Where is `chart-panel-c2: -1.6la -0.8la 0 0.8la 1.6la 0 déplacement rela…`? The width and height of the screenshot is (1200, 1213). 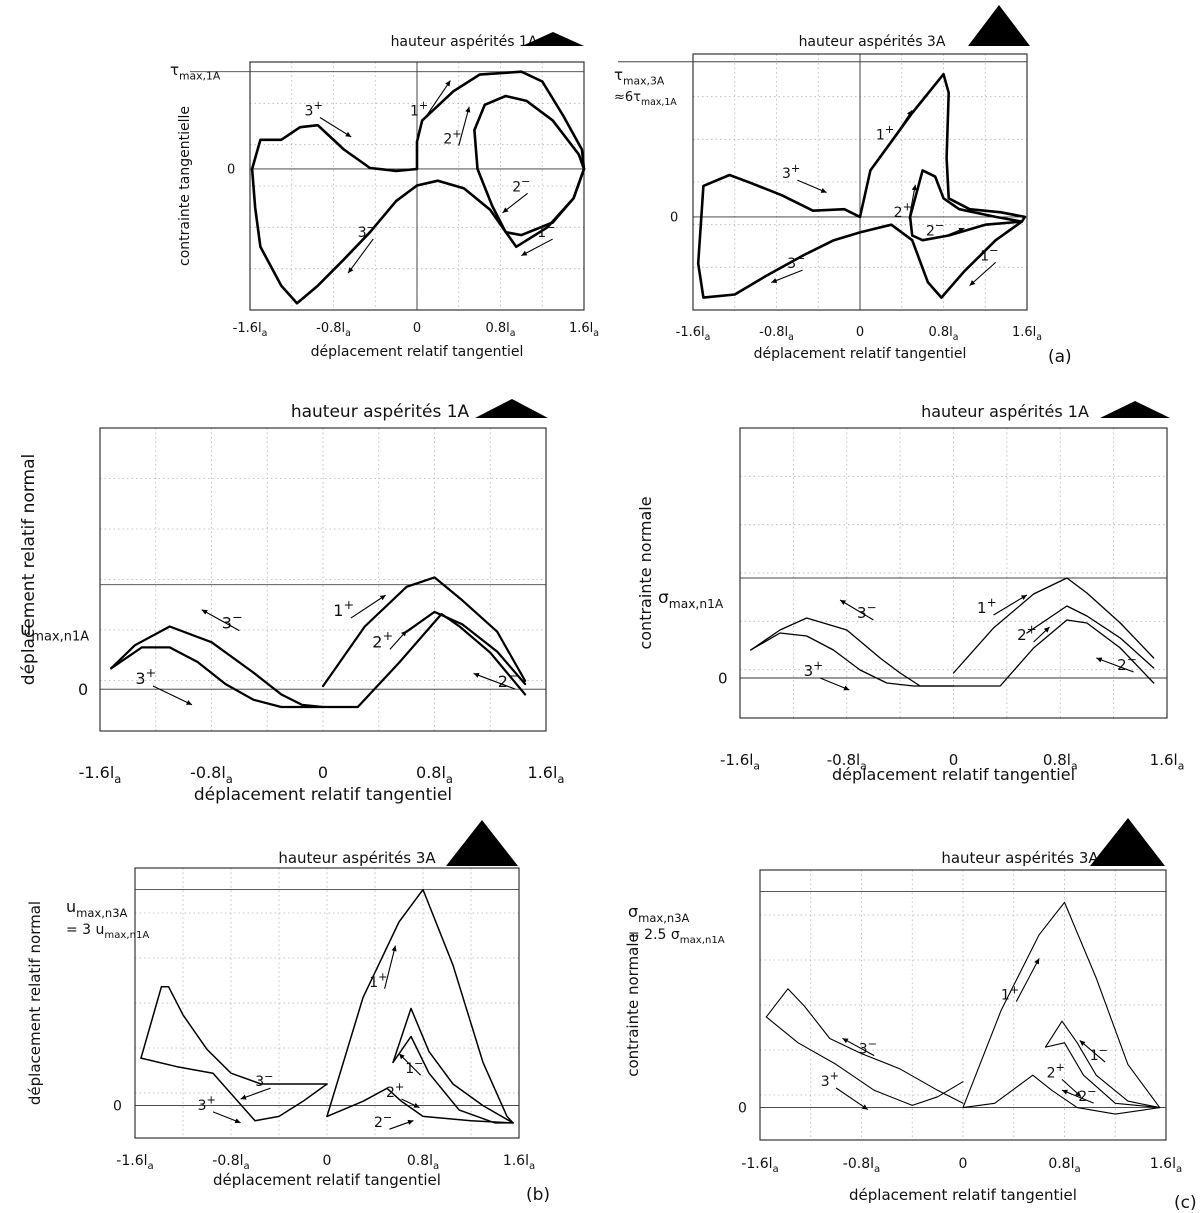
chart-panel-c2: -1.6la -0.8la 0 0.8la 1.6la 0 déplacement rela… is located at coordinates (903, 1011).